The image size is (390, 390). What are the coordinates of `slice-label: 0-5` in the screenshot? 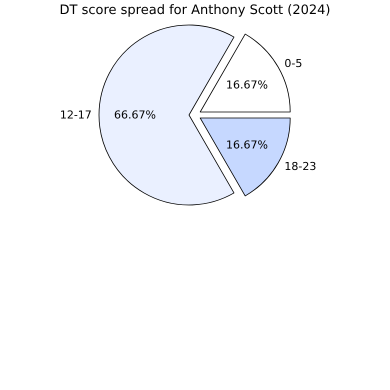 It's located at (293, 63).